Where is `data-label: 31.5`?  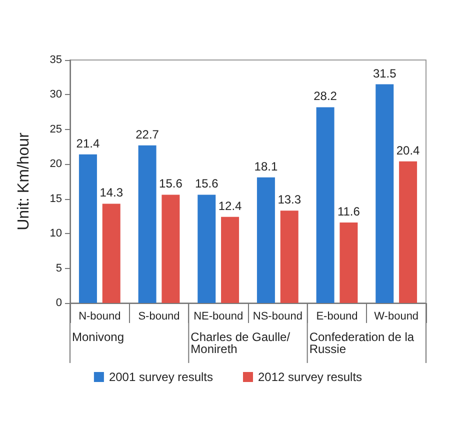
data-label: 31.5 is located at coordinates (384, 73).